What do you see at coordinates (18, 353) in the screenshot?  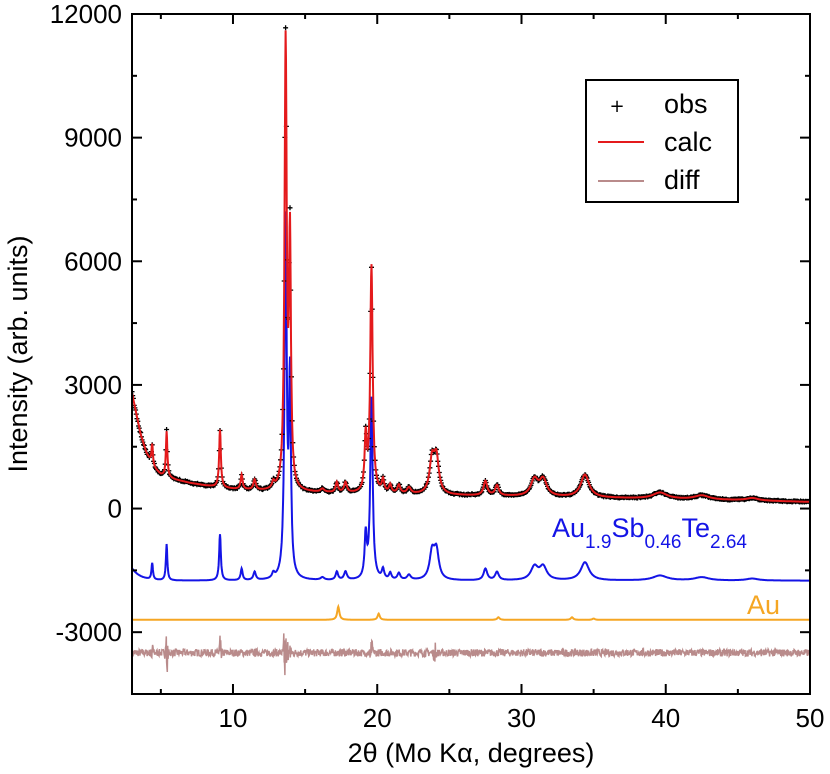 I see `y-axis-title: Intensity (arb. units)` at bounding box center [18, 353].